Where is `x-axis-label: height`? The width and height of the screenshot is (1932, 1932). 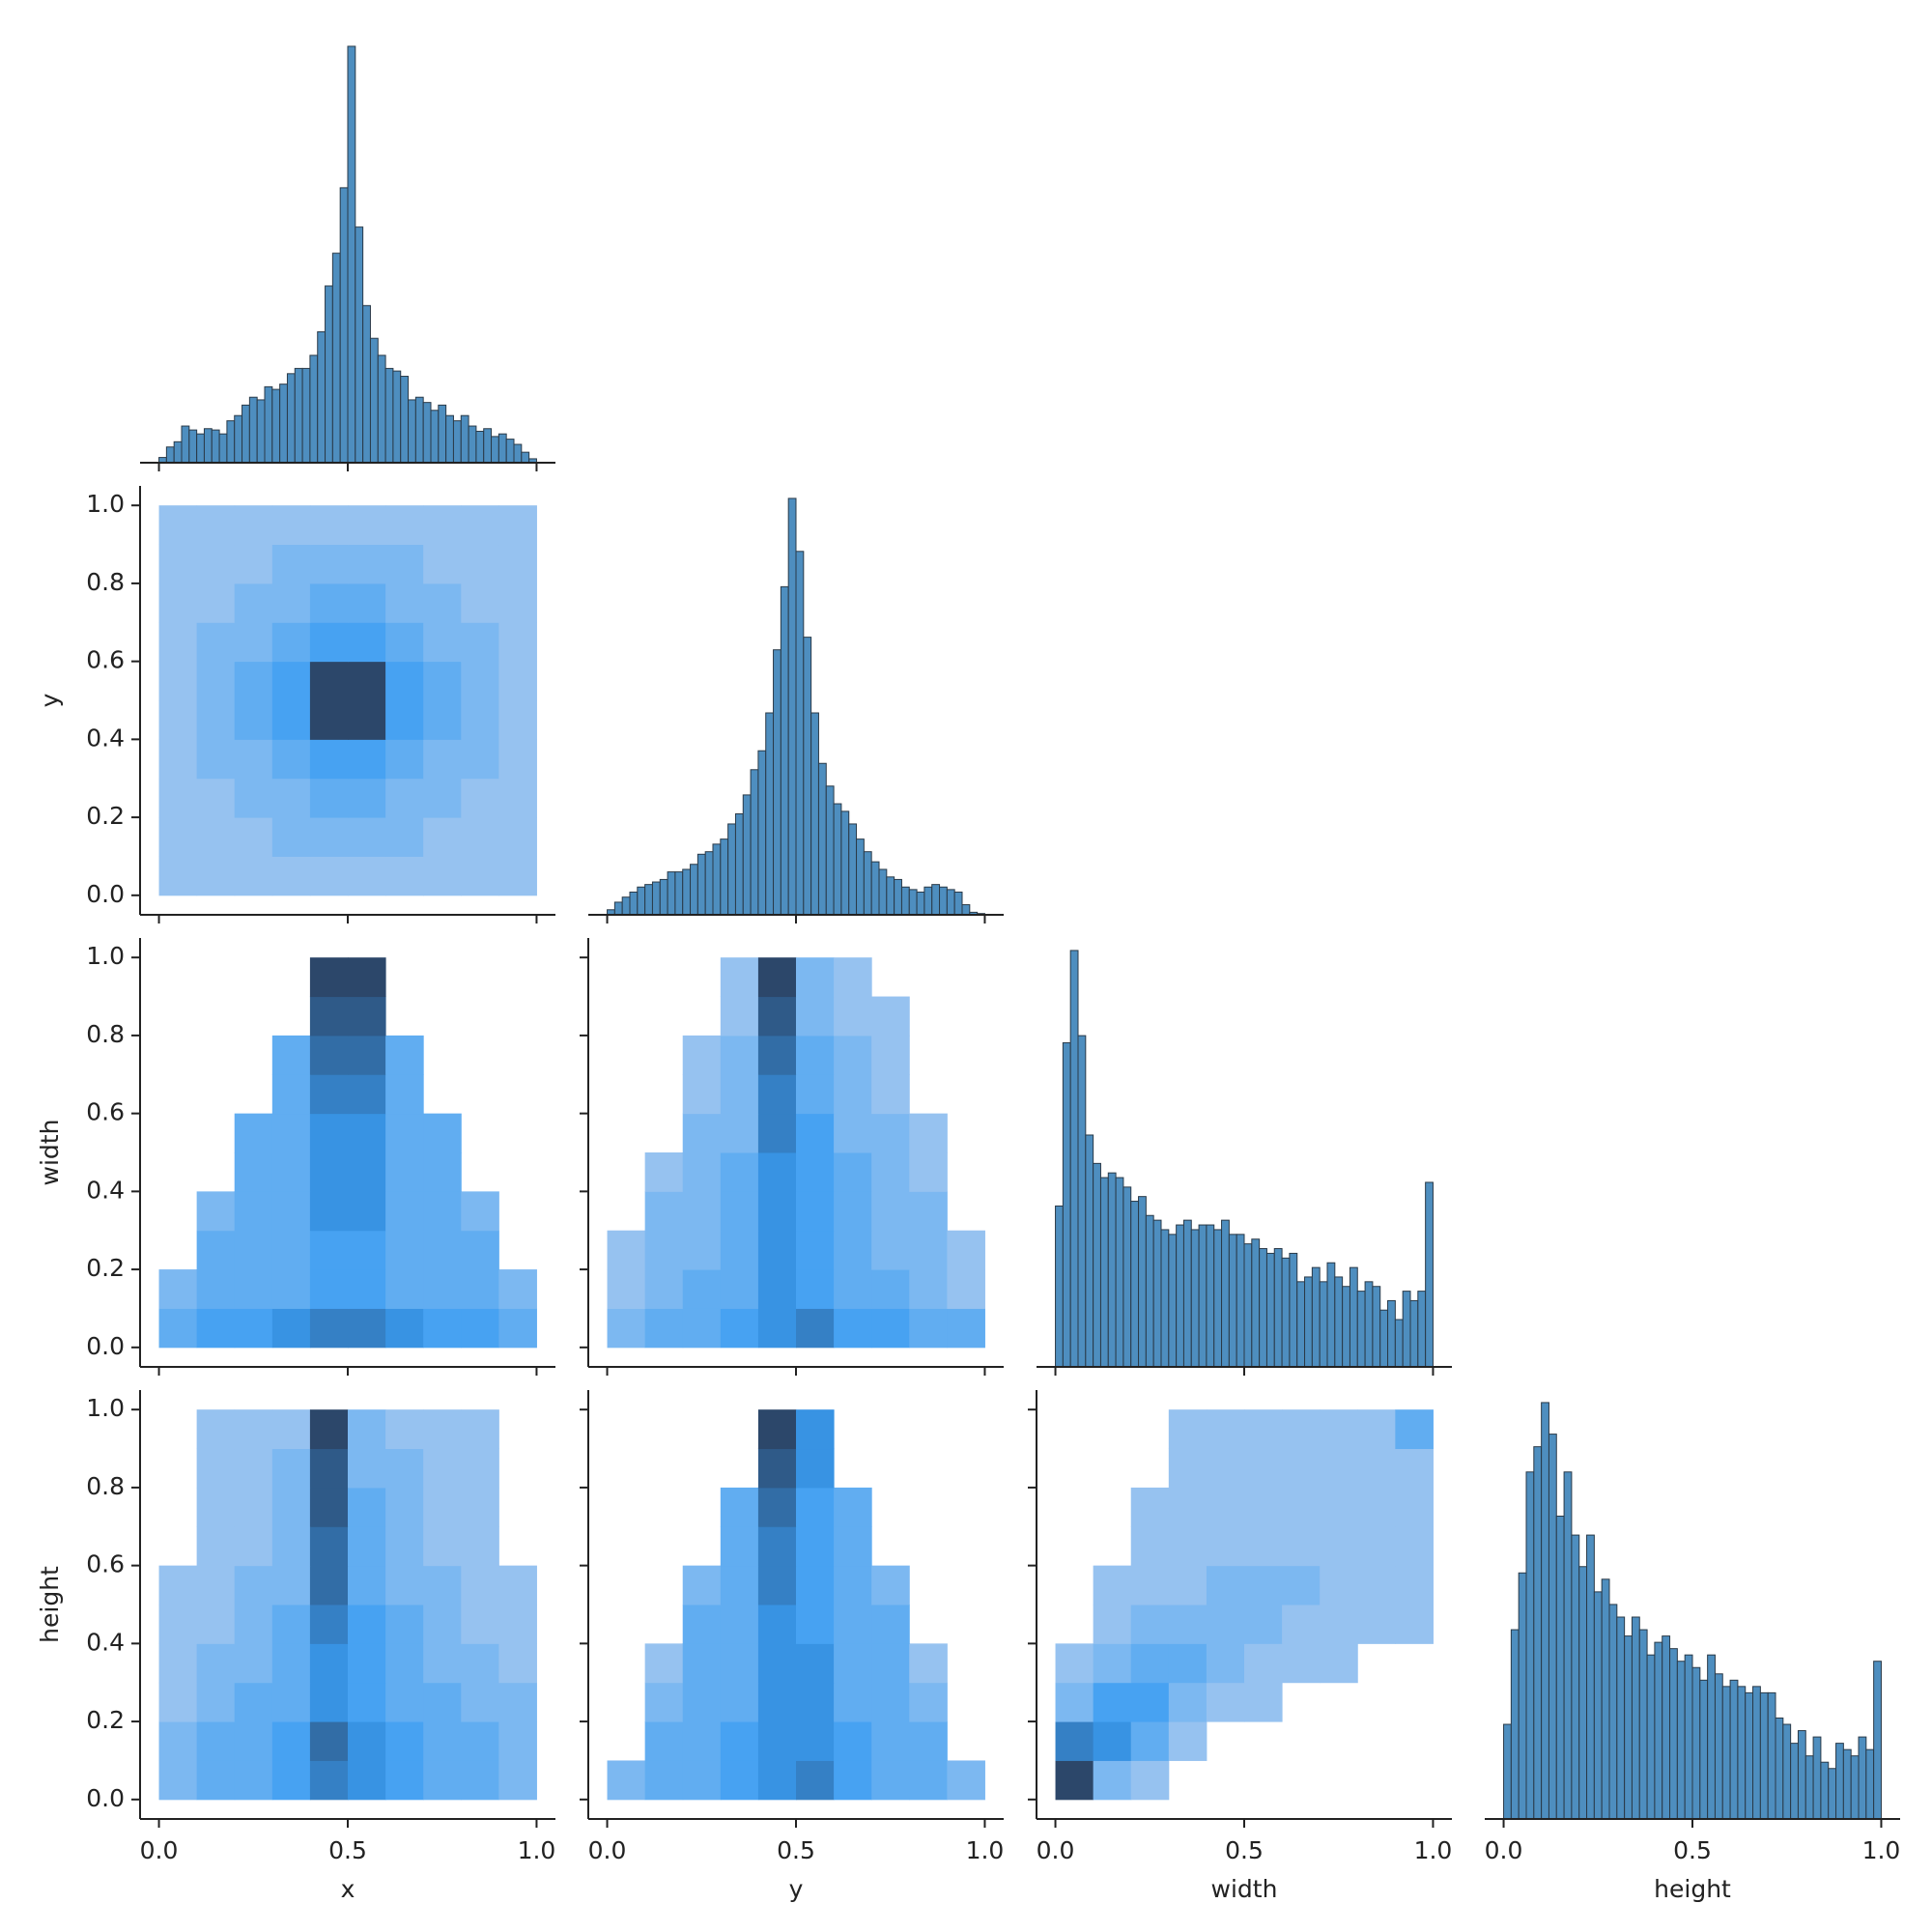 x-axis-label: height is located at coordinates (1692, 1889).